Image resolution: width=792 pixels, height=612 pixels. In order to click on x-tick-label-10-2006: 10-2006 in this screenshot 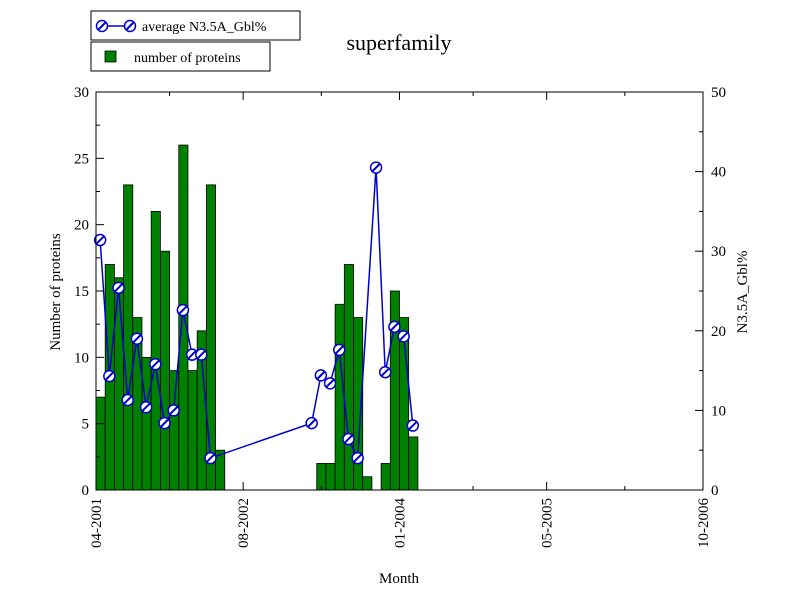, I will do `click(704, 523)`.